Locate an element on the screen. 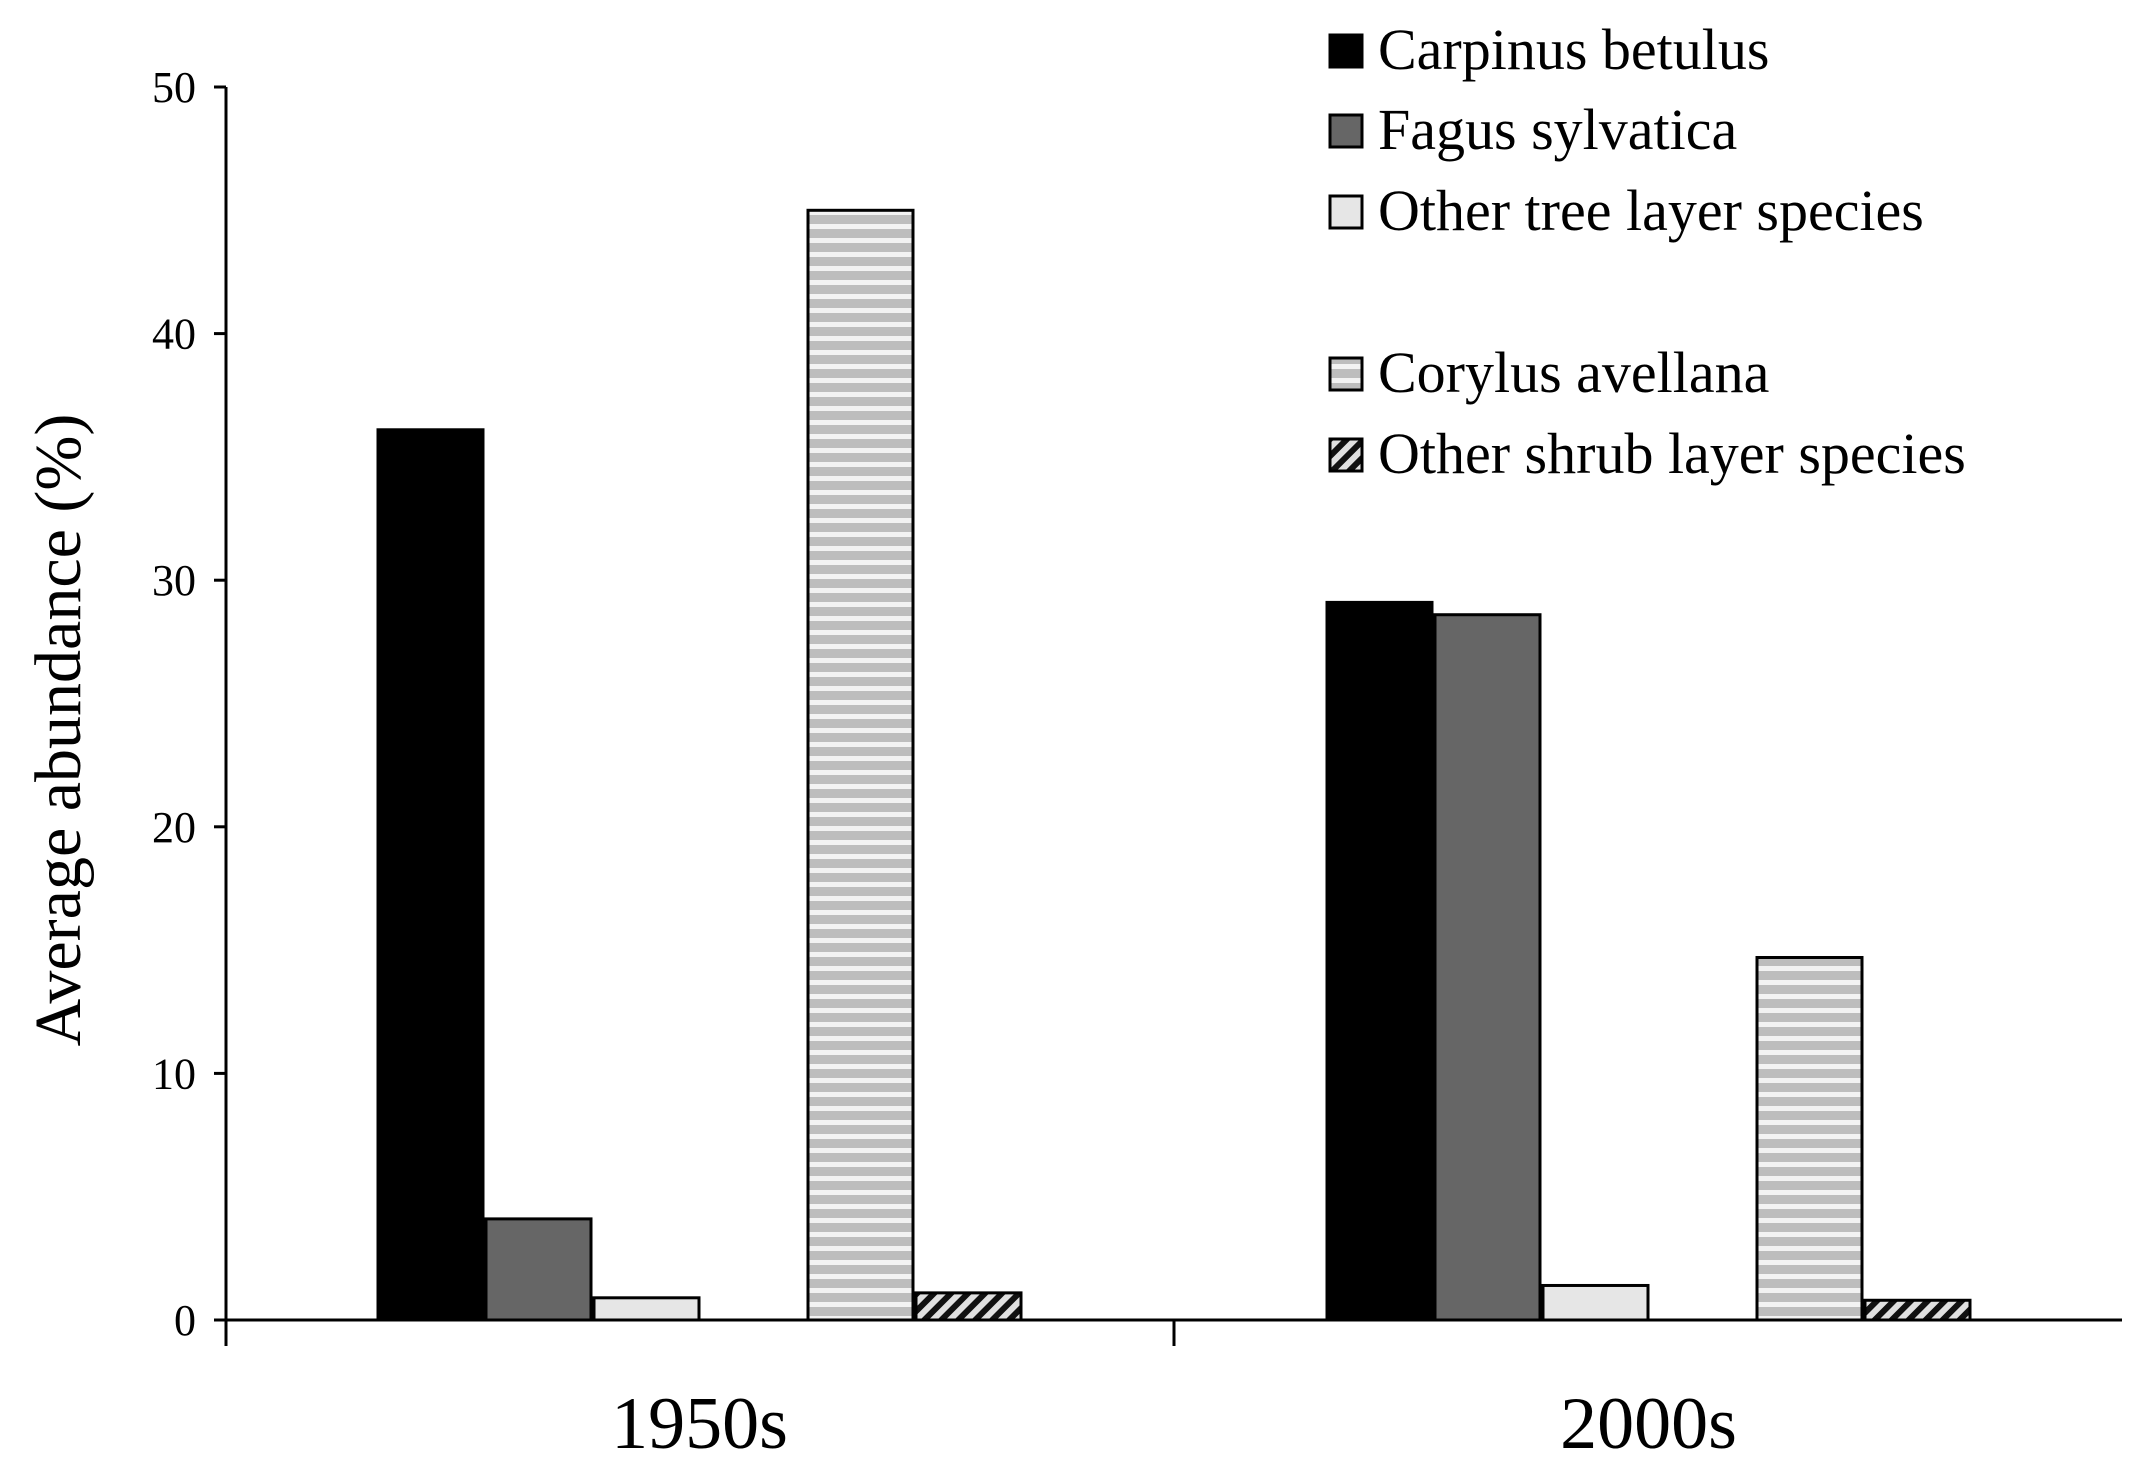 The image size is (2135, 1470). y-tick-label: 10 is located at coordinates (174, 1073).